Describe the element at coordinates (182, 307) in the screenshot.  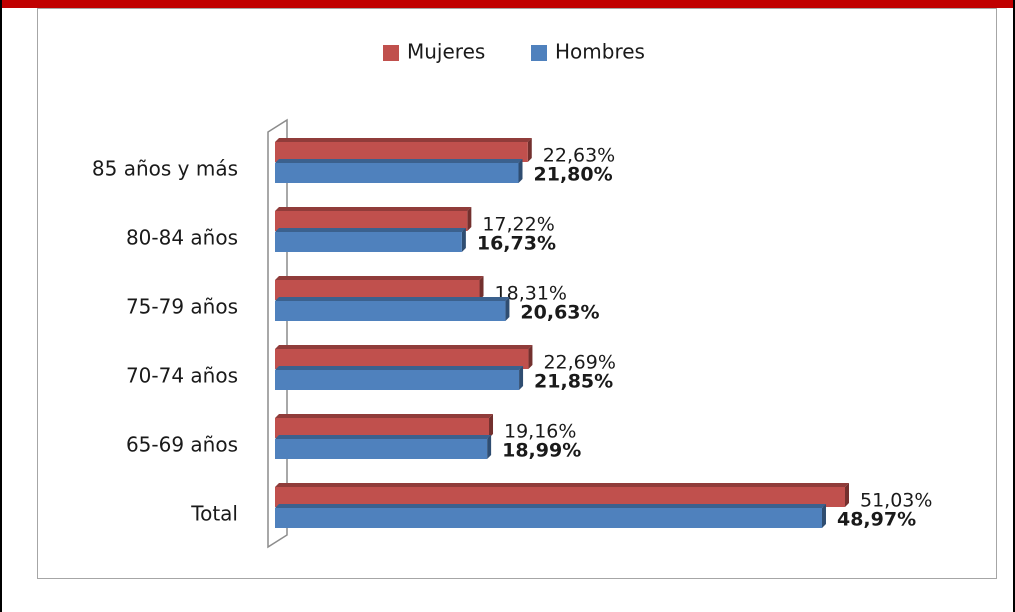
I see `category-label: 75-79 años` at that location.